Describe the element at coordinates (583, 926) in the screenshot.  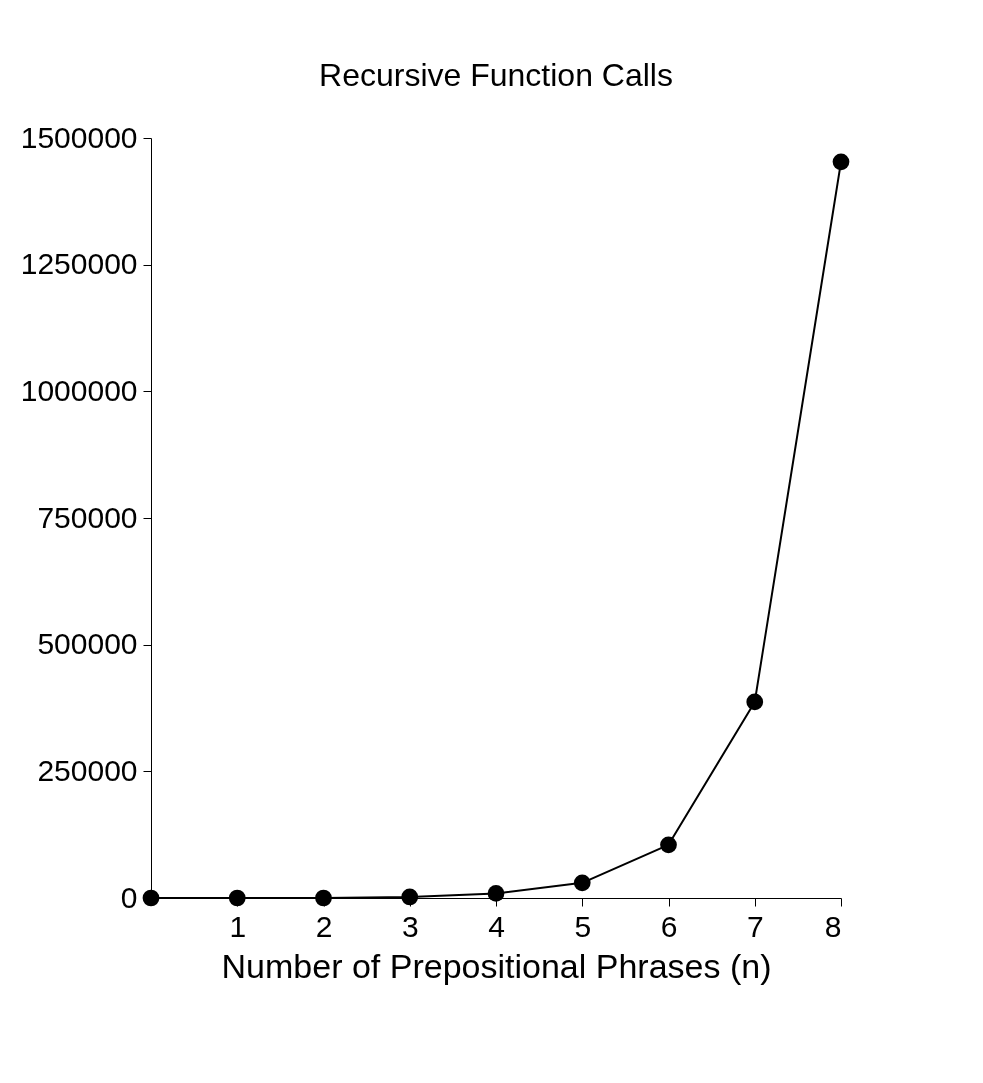
I see `x-tick-label: 5` at that location.